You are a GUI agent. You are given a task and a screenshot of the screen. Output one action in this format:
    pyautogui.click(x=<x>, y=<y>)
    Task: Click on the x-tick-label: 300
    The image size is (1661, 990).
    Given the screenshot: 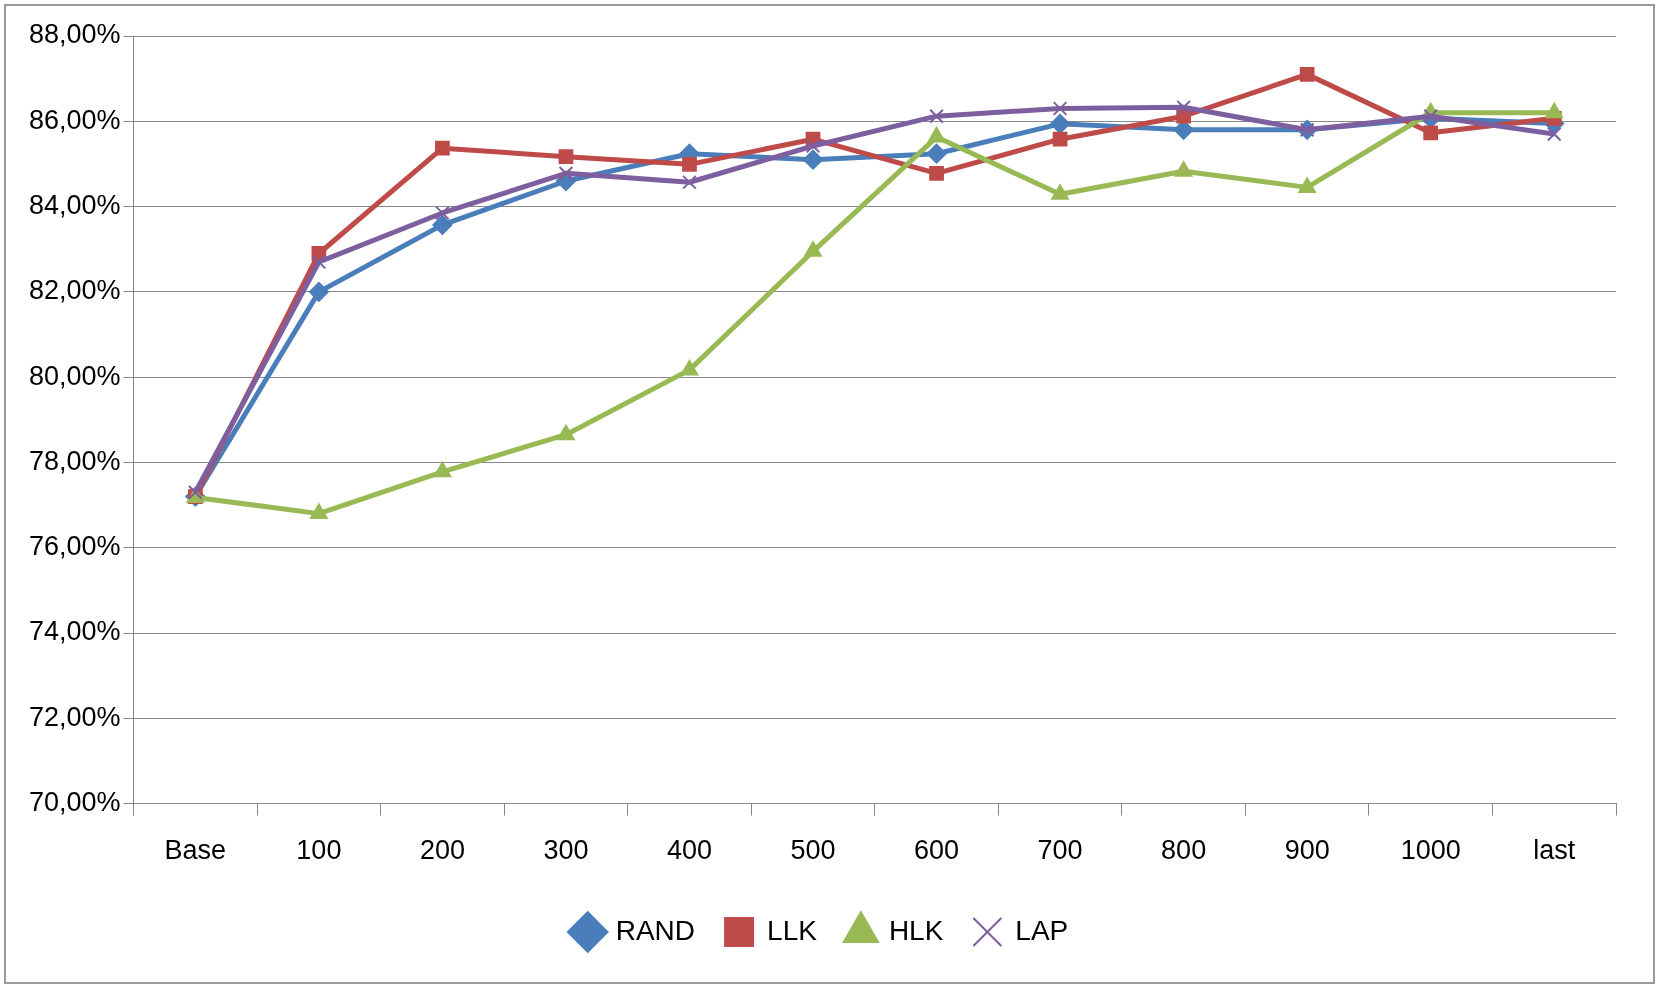 What is the action you would take?
    pyautogui.click(x=566, y=850)
    